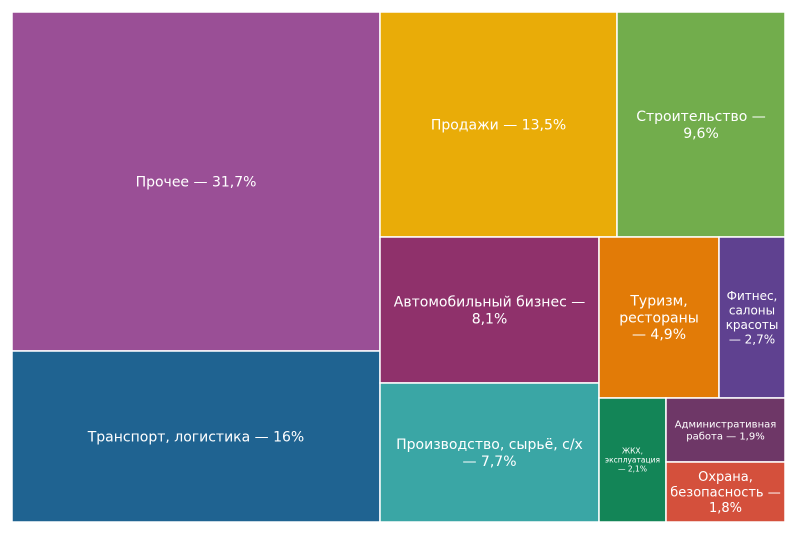  I want to click on treemap-tile: Продажи — 13,5%, so click(498, 124).